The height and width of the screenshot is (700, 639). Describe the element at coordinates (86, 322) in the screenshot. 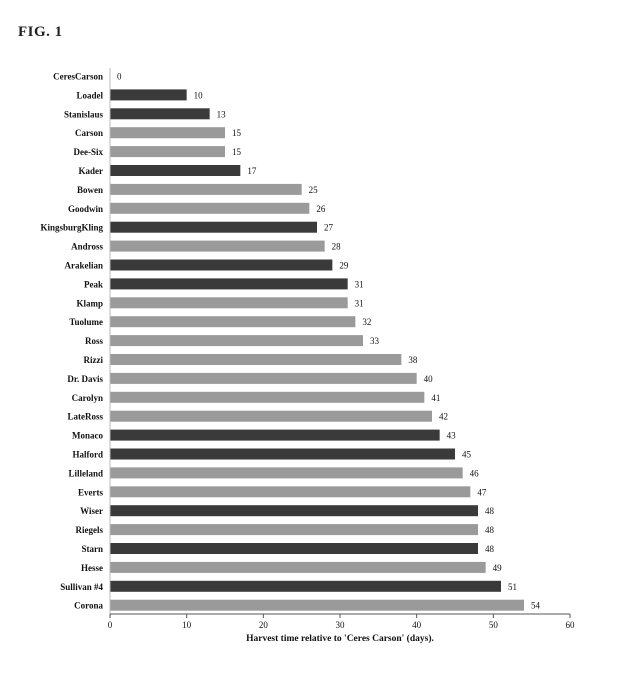

I see `category-label: Tuolume` at that location.